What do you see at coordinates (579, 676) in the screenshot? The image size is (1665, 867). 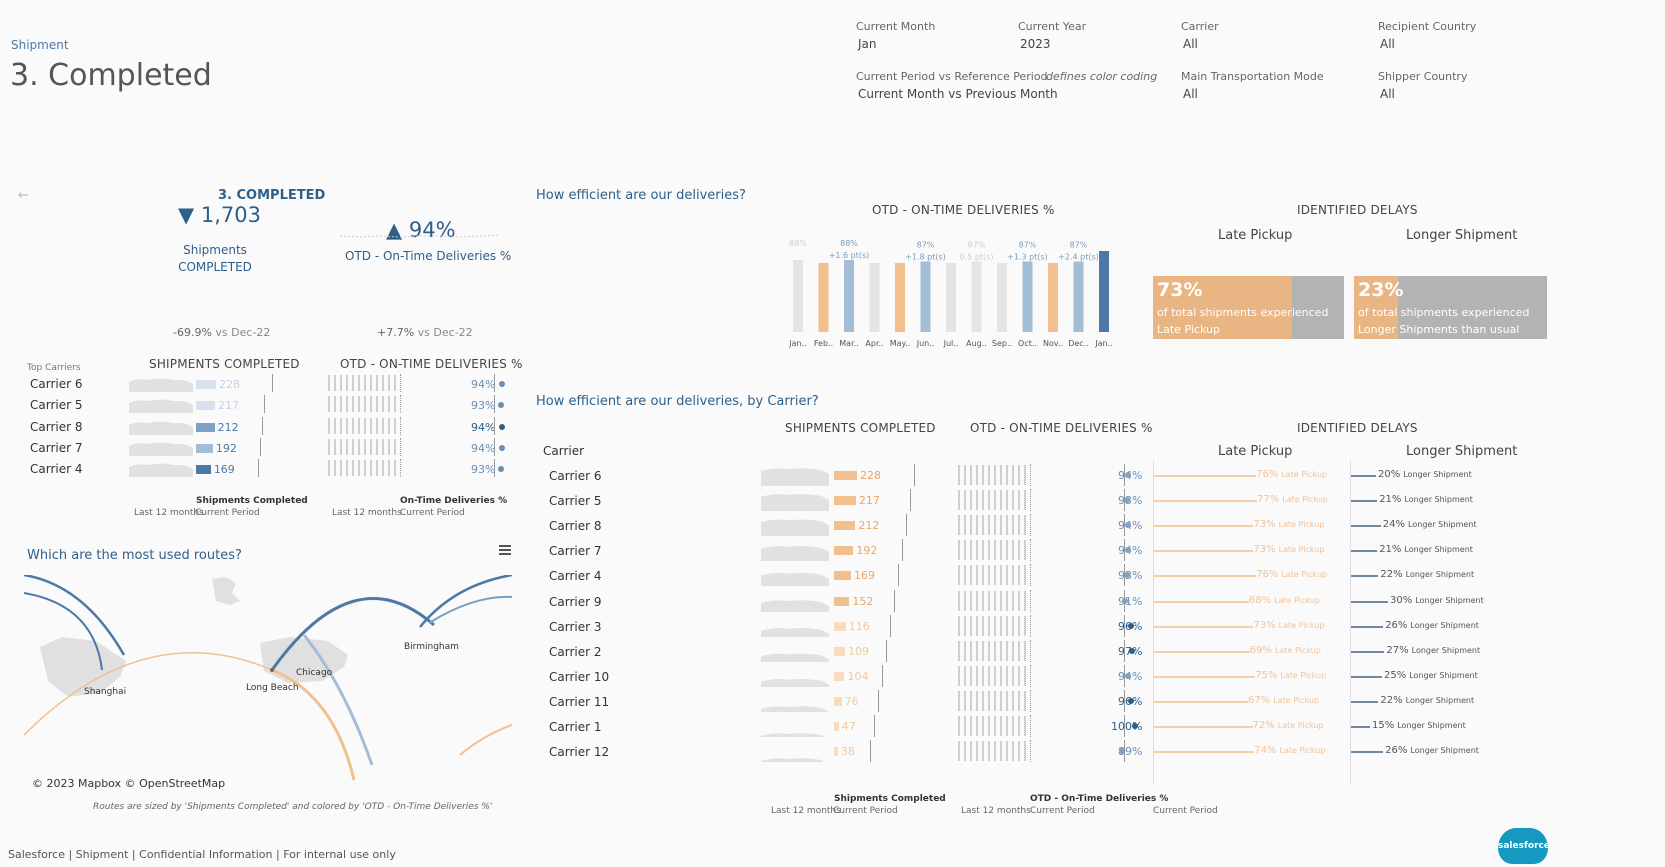 I see `carrier-row-name: Carrier 10` at bounding box center [579, 676].